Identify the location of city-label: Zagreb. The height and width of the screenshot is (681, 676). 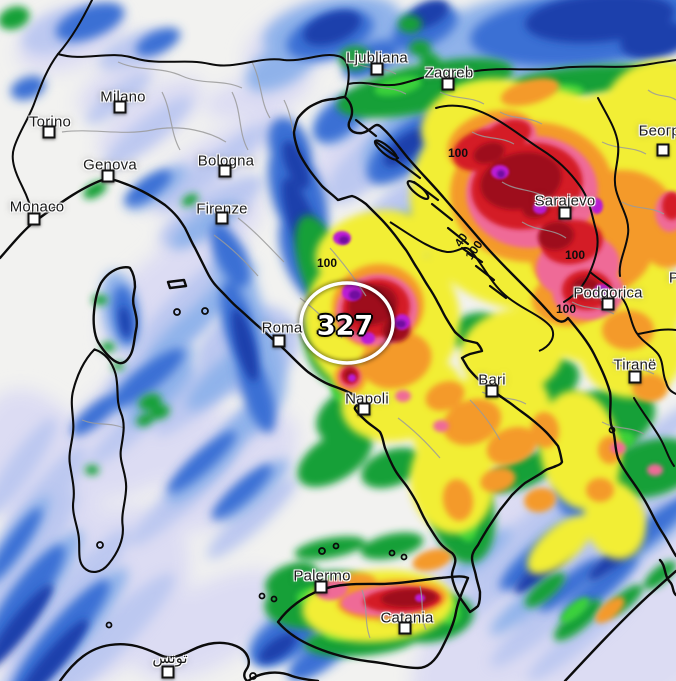
(449, 73).